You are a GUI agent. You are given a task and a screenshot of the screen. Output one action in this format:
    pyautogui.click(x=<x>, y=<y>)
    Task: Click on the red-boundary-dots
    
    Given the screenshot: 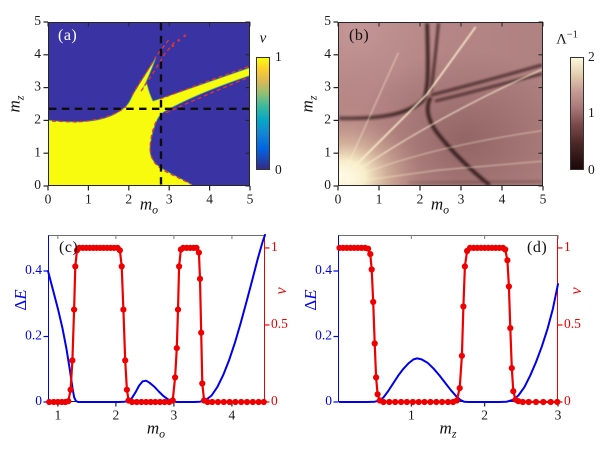 What is the action you would take?
    pyautogui.click(x=178, y=41)
    